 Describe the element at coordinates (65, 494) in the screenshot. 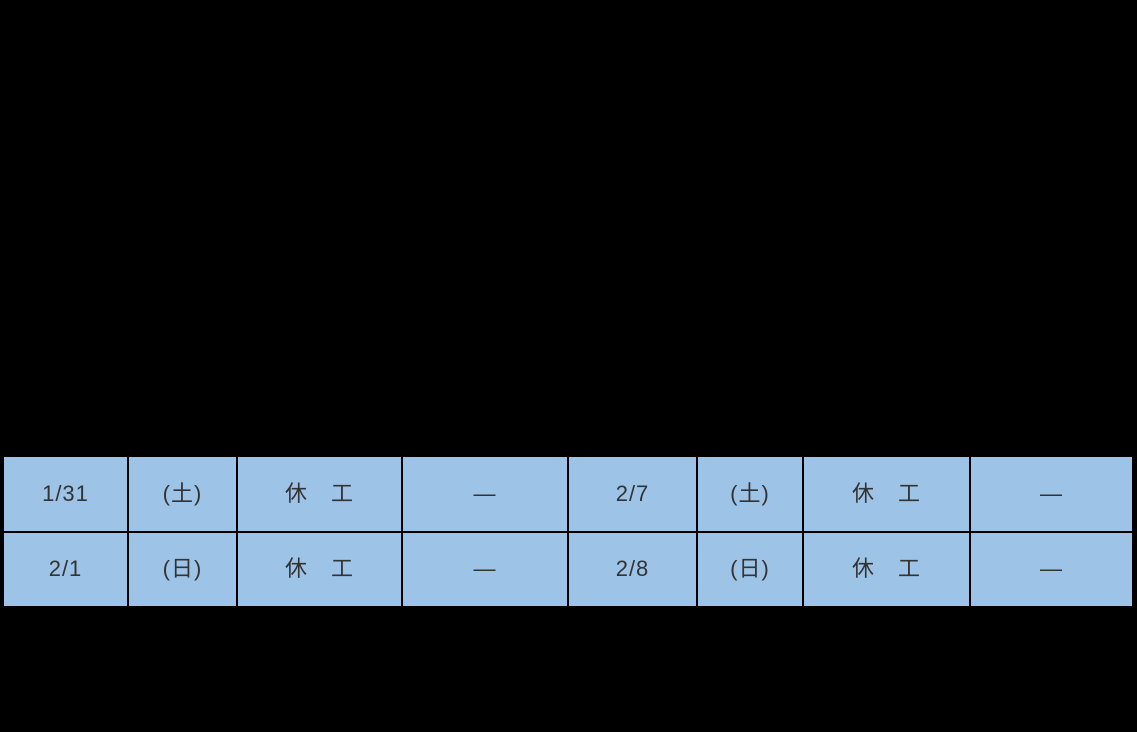

I see `cell-date: 1/31` at that location.